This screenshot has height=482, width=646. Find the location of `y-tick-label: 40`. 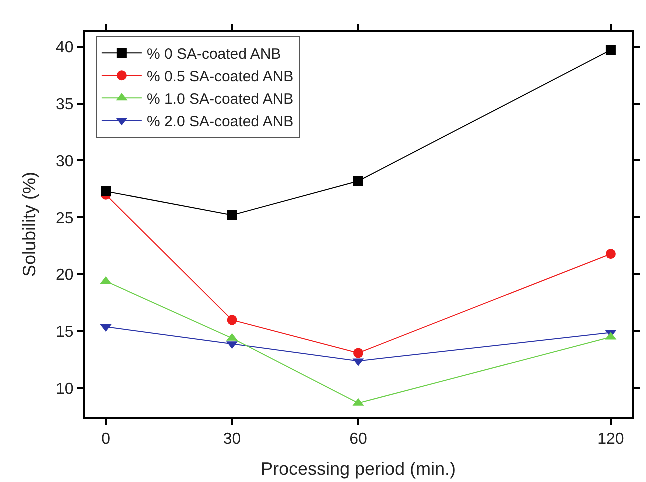

y-tick-label: 40 is located at coordinates (65, 47).